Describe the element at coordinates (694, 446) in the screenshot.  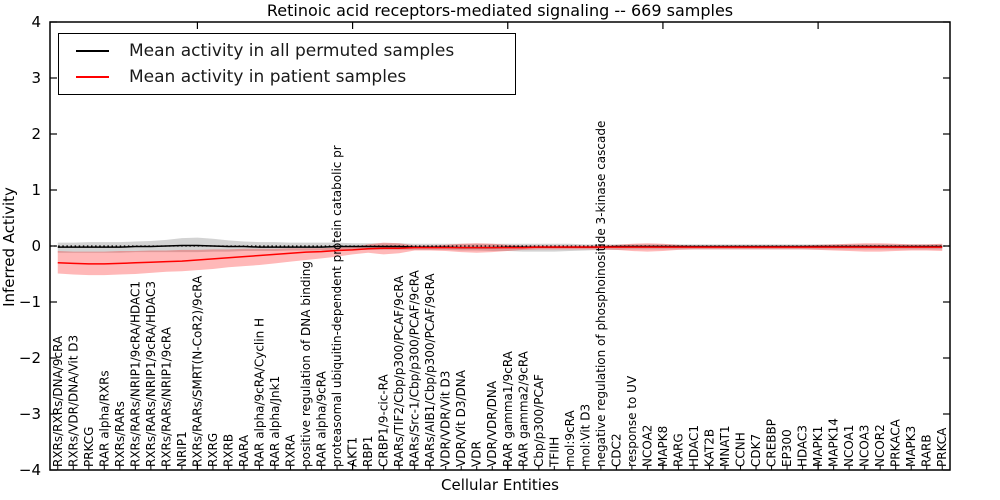
I see `x-tick-label: HDAC1` at that location.